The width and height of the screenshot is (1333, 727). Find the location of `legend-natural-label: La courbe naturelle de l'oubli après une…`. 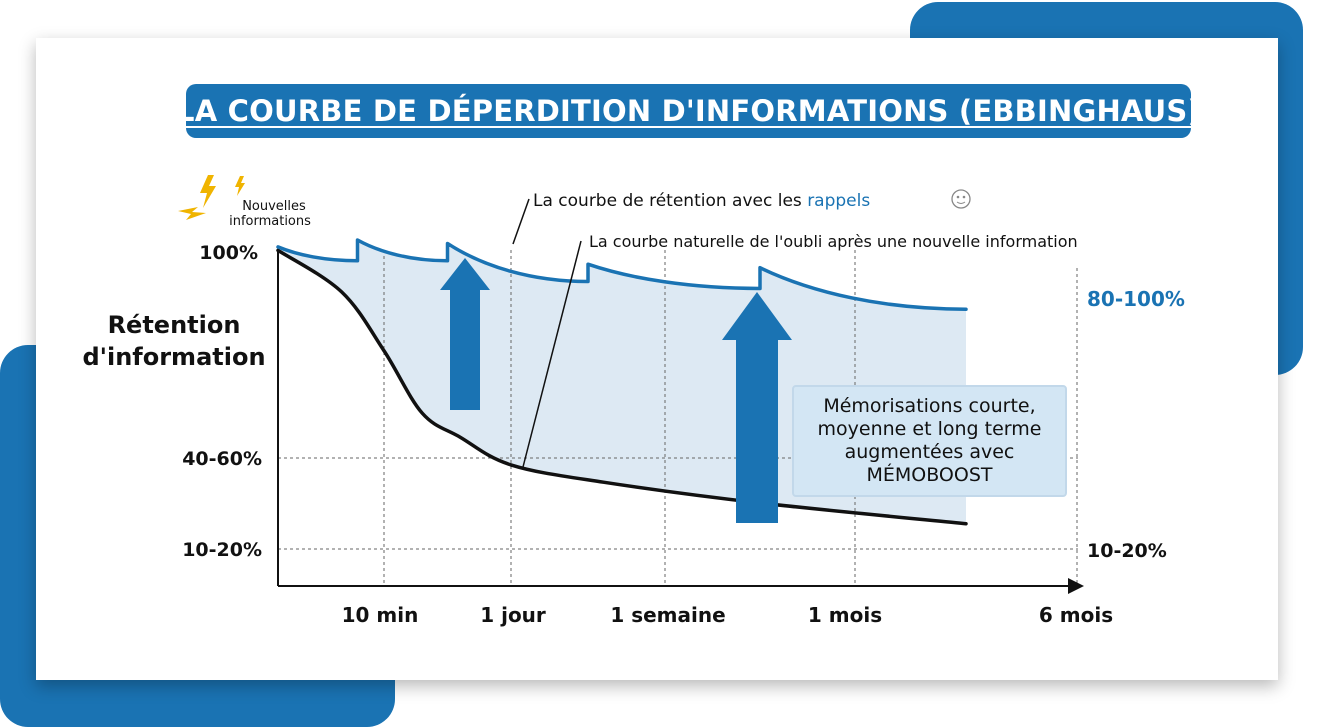

legend-natural-label: La courbe naturelle de l'oubli après une… is located at coordinates (833, 241).